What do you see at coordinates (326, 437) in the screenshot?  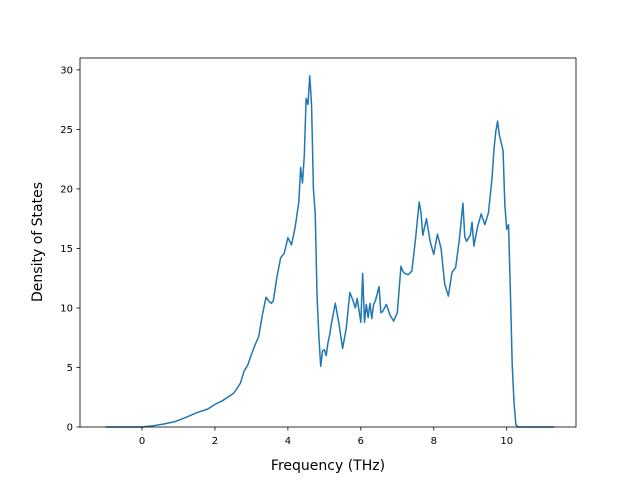 I see `x-axis: 0 2 4 6 8 10` at bounding box center [326, 437].